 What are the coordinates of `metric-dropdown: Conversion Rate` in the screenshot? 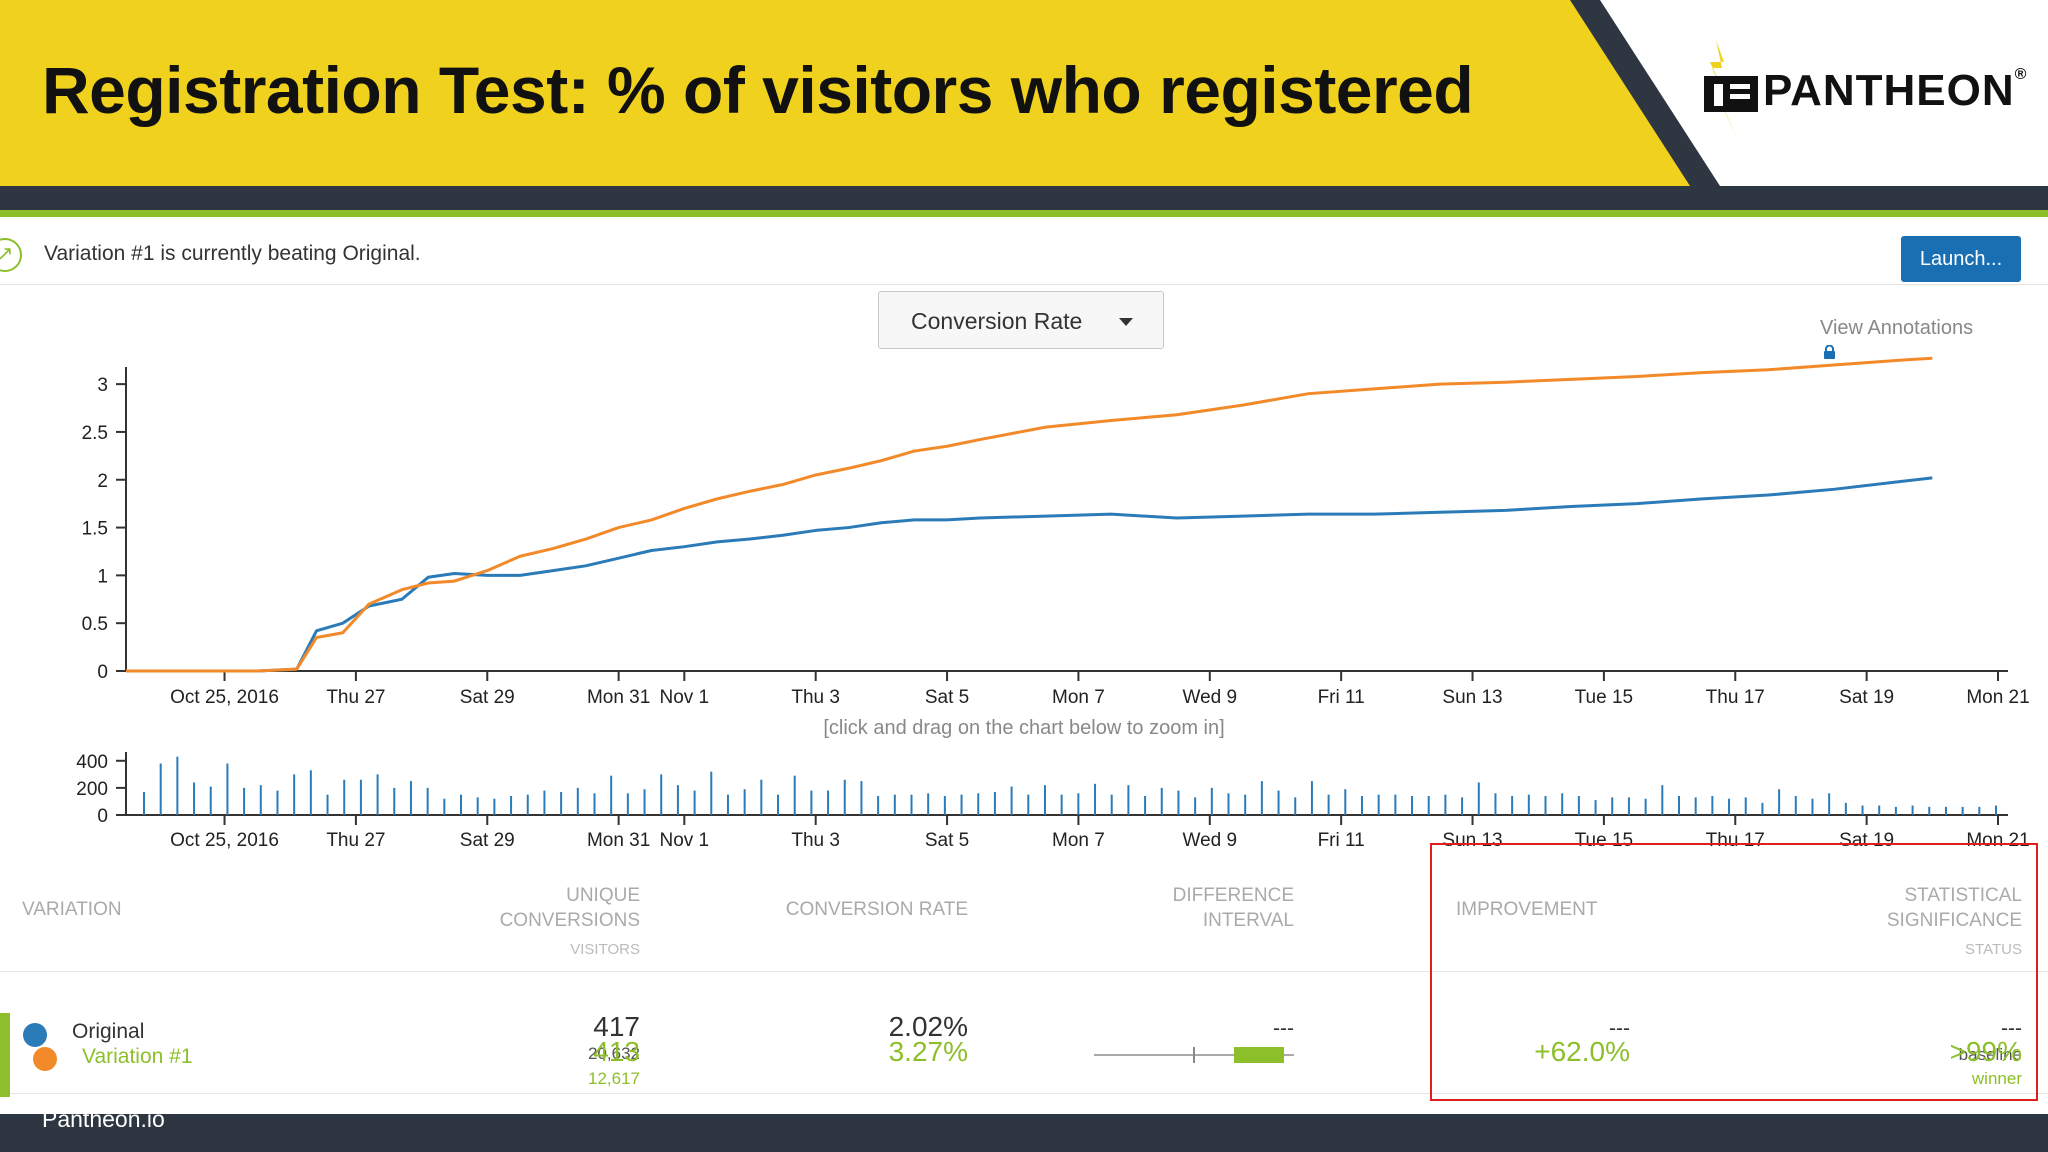 It's located at (1021, 320).